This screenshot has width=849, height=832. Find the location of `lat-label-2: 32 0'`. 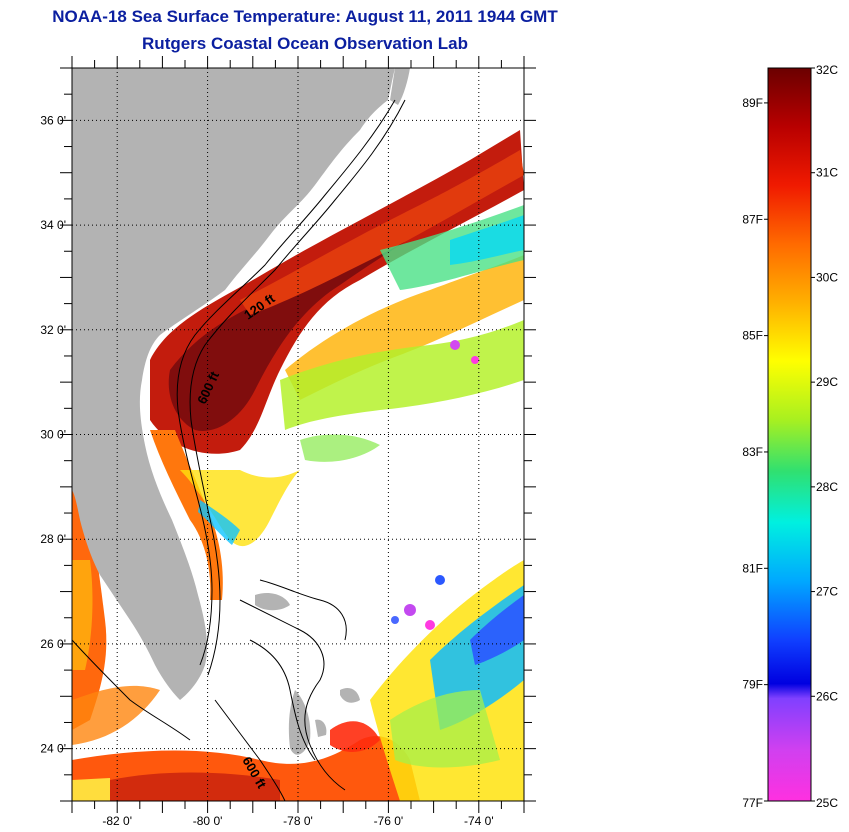

lat-label-2: 32 0' is located at coordinates (53, 330).